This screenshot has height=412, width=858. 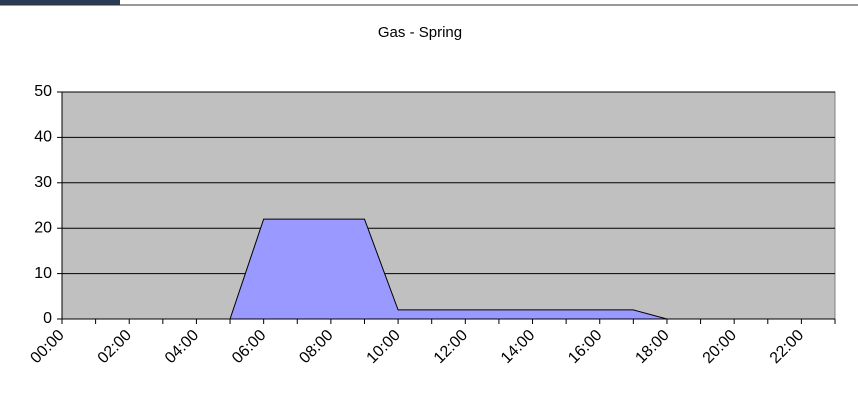 I want to click on y-tick-label: 0, so click(x=47, y=318).